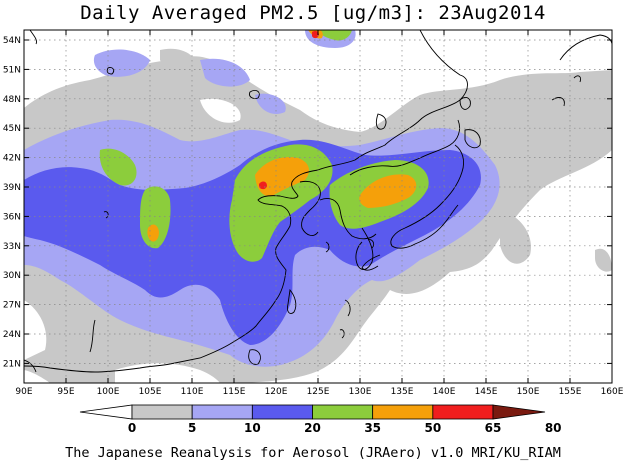 Image resolution: width=626 pixels, height=466 pixels. Describe the element at coordinates (360, 392) in the screenshot. I see `lon-label: 130E` at that location.